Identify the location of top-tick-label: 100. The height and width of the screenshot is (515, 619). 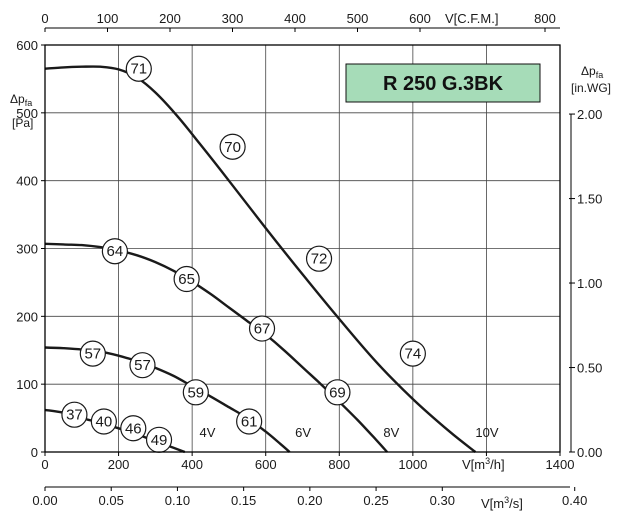
(108, 18).